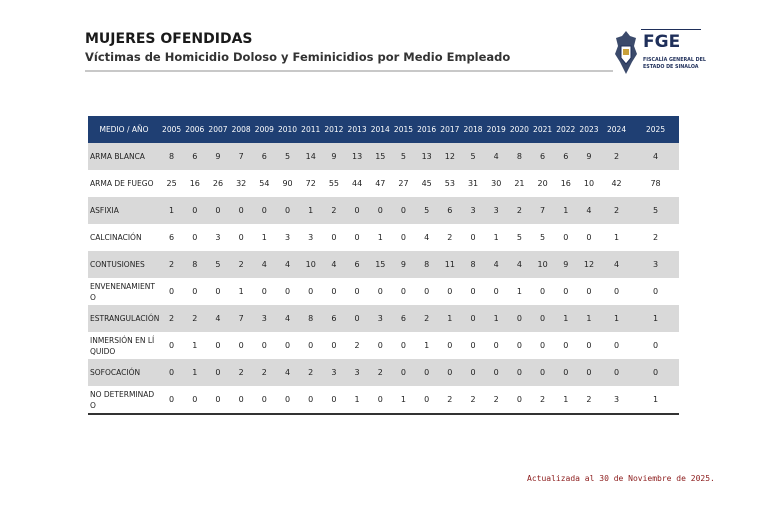 The width and height of the screenshot is (768, 512). I want to click on table-row: CONTUSIONES 2 8 5 2 4 4 10 4 6 15 9 8 11 8 4 4 10 9 12 4 3, so click(383, 264).